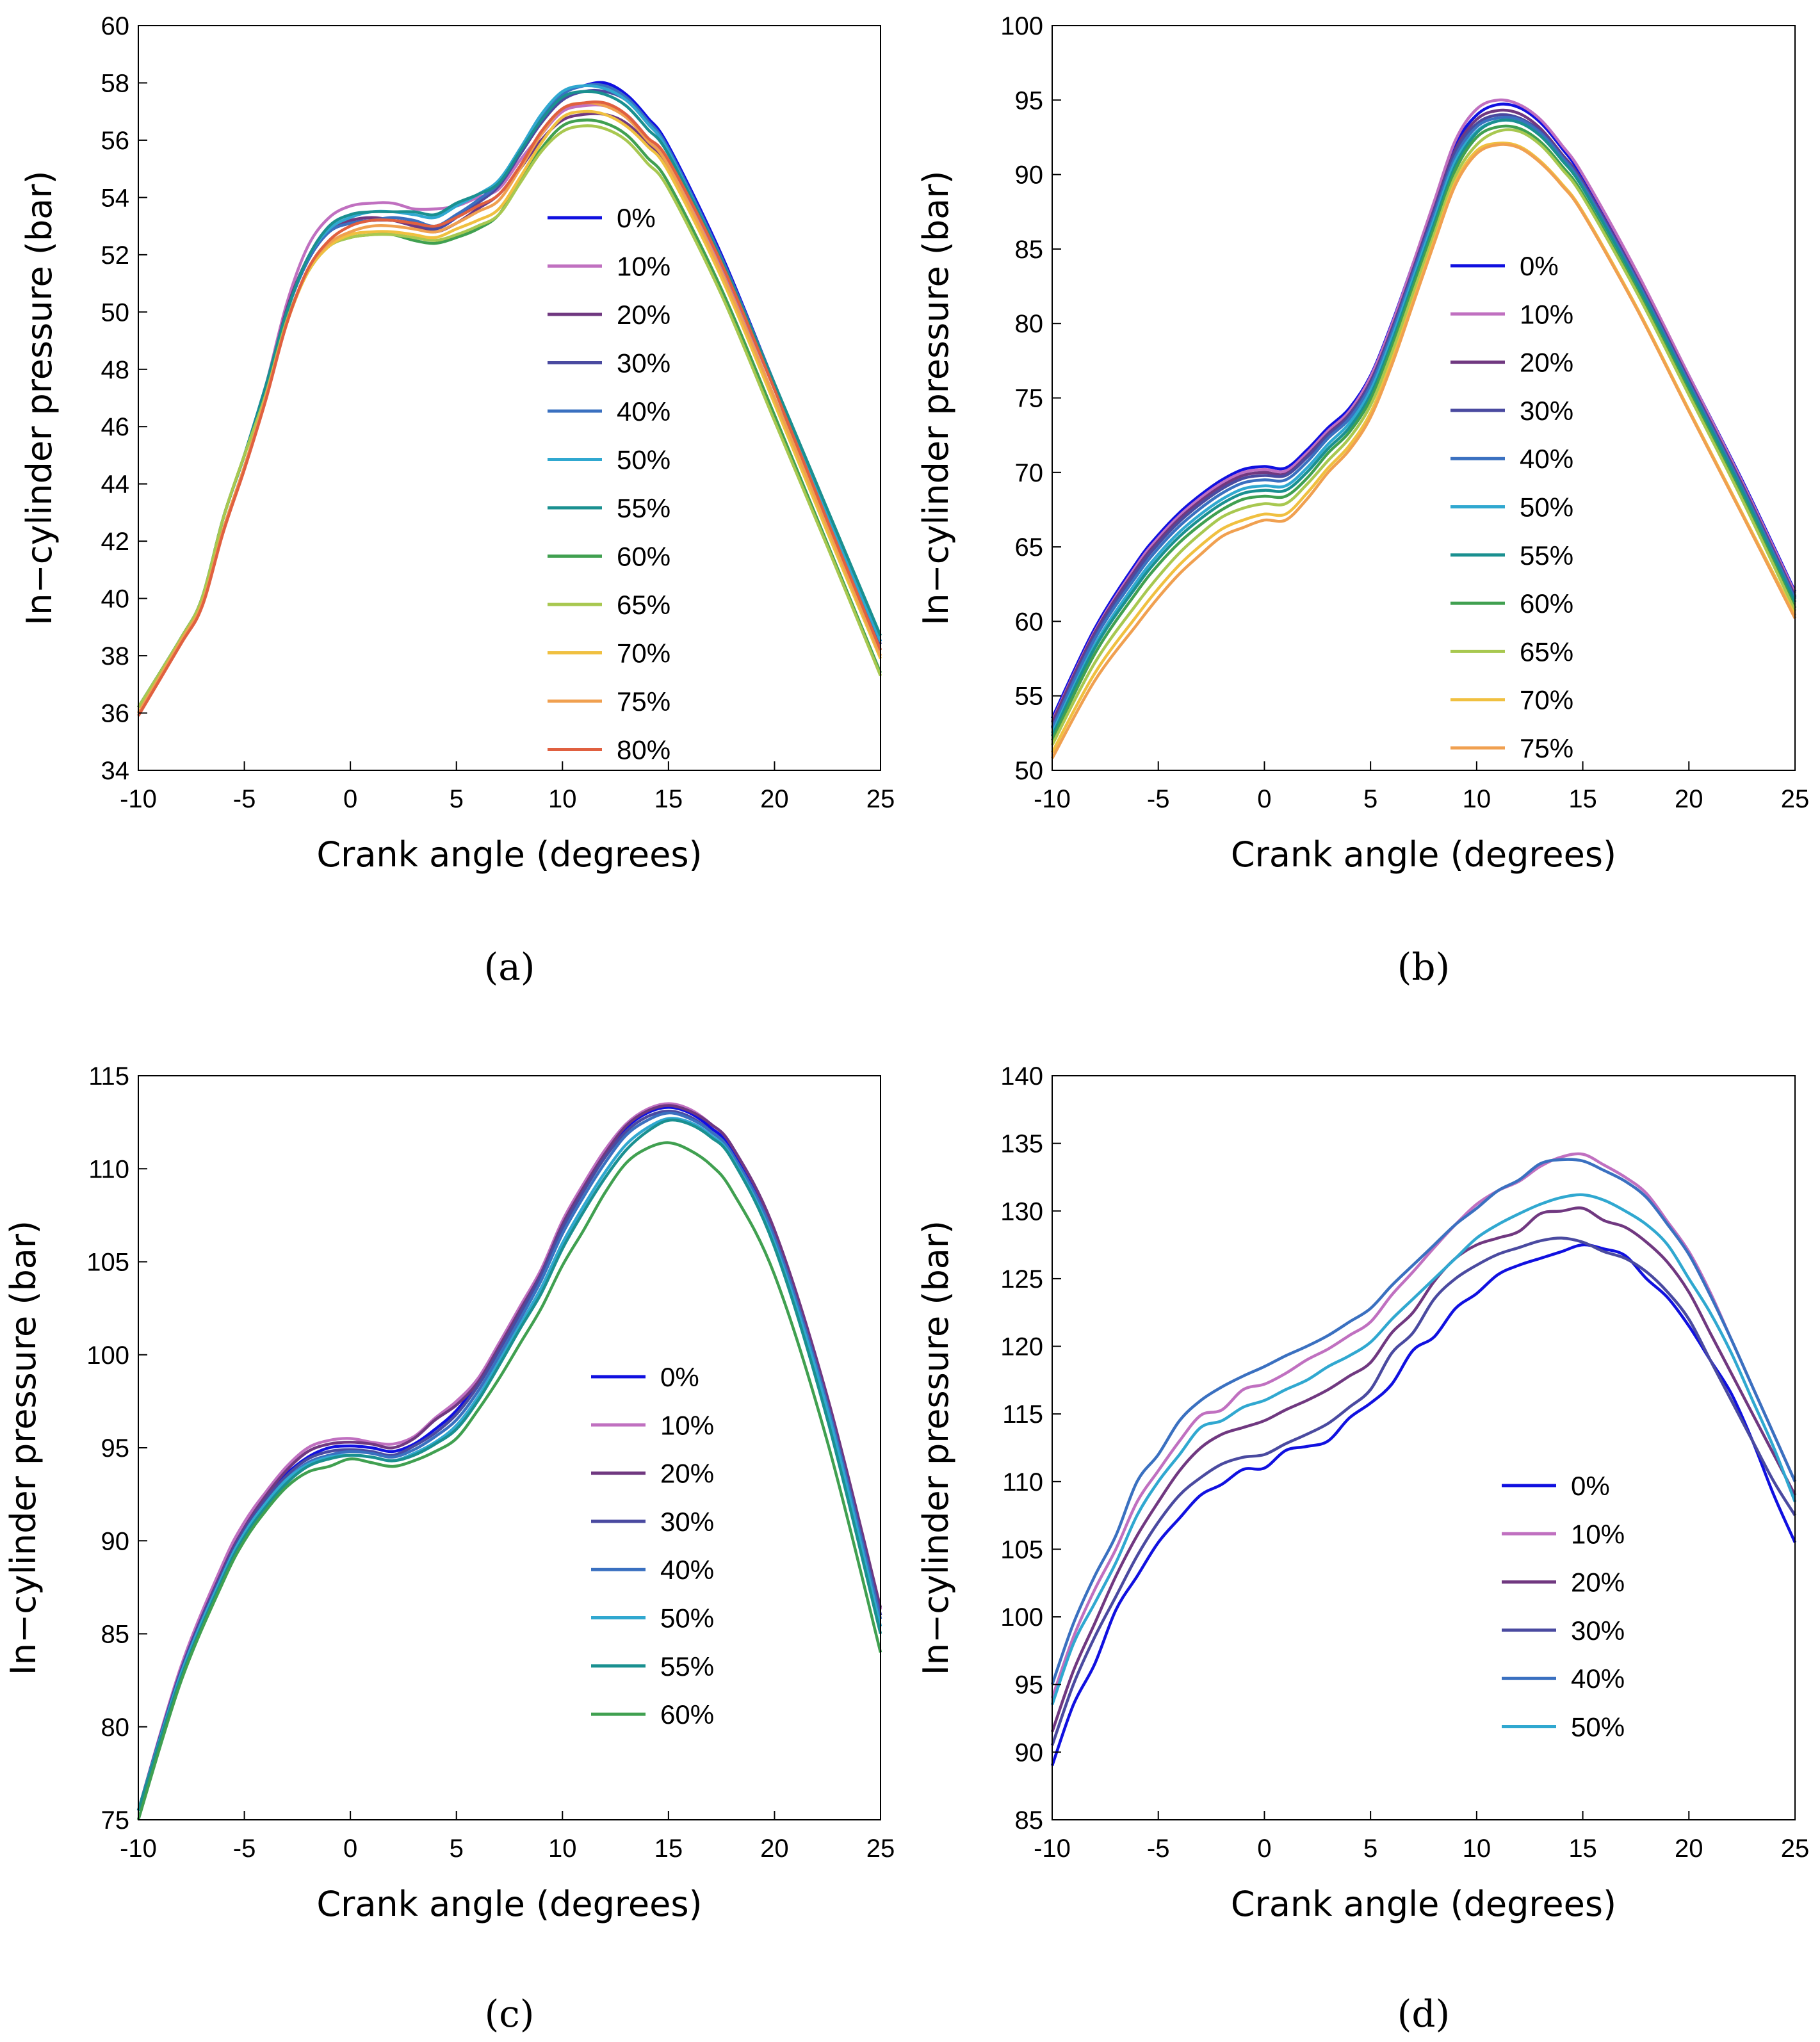 This screenshot has width=1820, height=2042. What do you see at coordinates (115, 485) in the screenshot?
I see `y-tick-label: 44` at bounding box center [115, 485].